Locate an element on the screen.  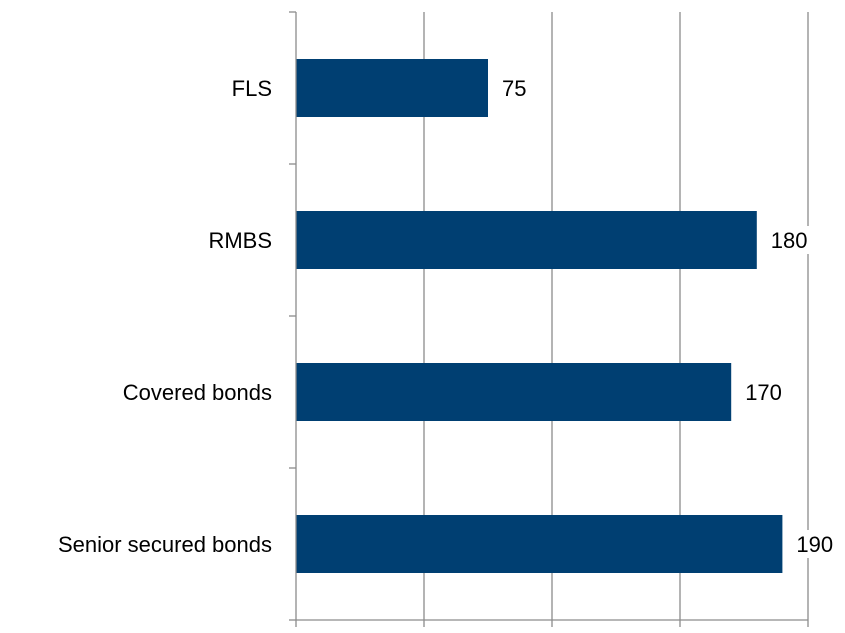
bar-fls is located at coordinates (392, 88).